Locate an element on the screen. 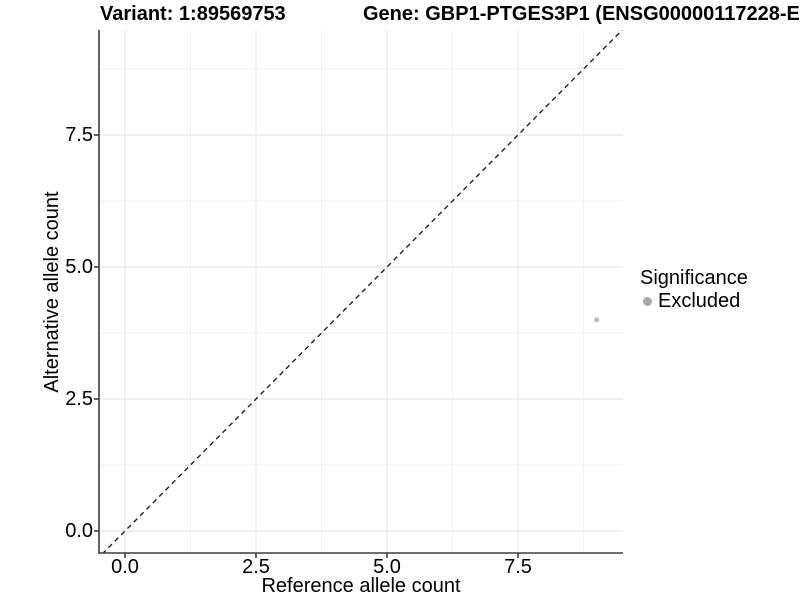 The height and width of the screenshot is (600, 800). plot-title-gene: Gene: GBP1-PTGES3P1 (ENSG00000117228-E is located at coordinates (581, 14).